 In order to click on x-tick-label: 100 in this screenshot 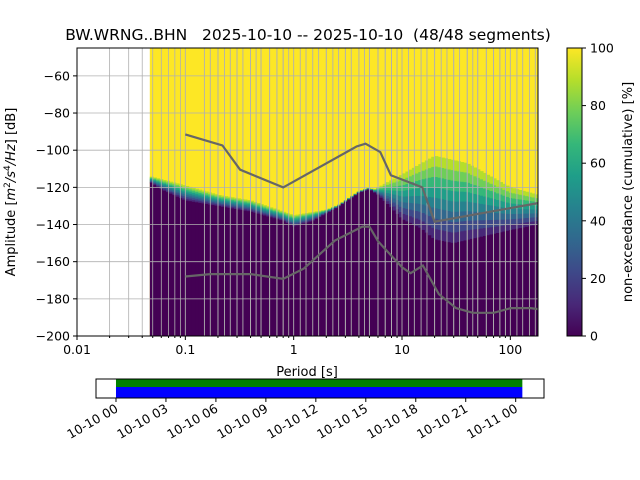, I will do `click(510, 349)`.